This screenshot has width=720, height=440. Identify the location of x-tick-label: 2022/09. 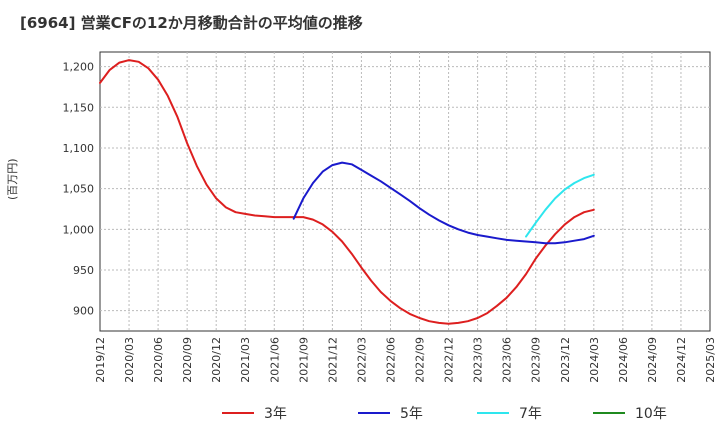
(420, 360).